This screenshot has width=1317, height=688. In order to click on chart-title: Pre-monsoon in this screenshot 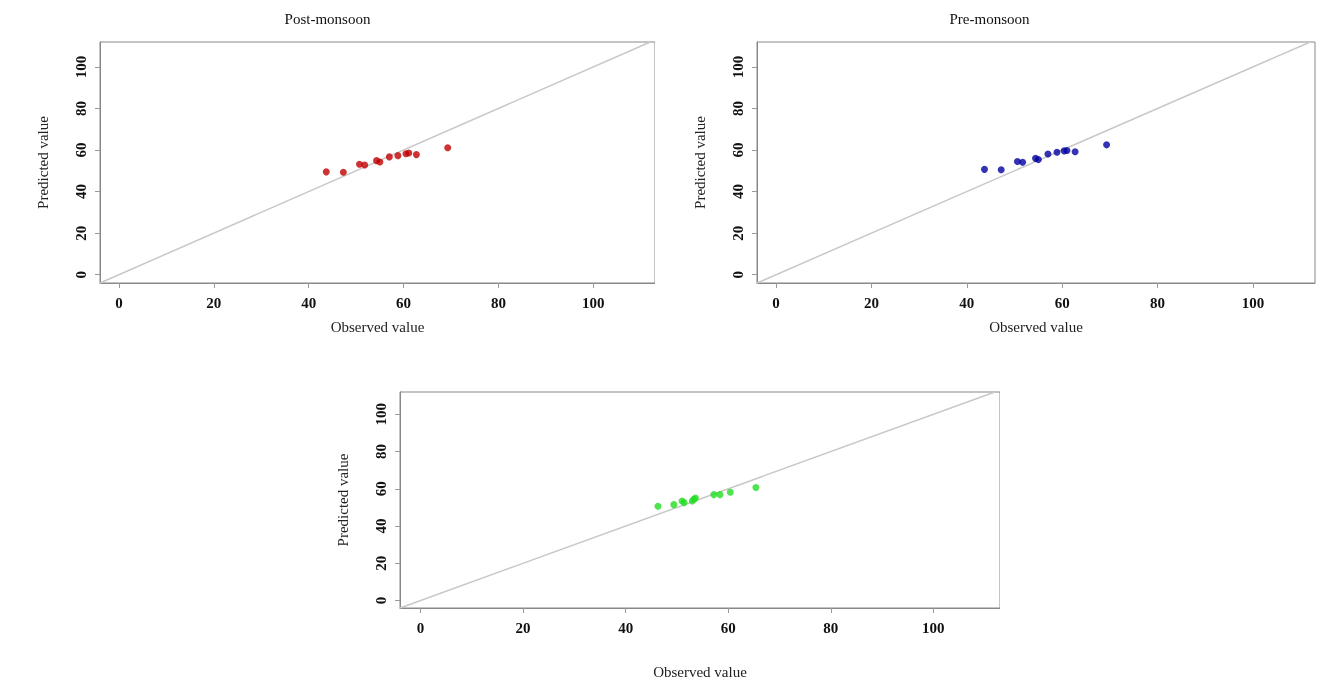, I will do `click(989, 18)`.